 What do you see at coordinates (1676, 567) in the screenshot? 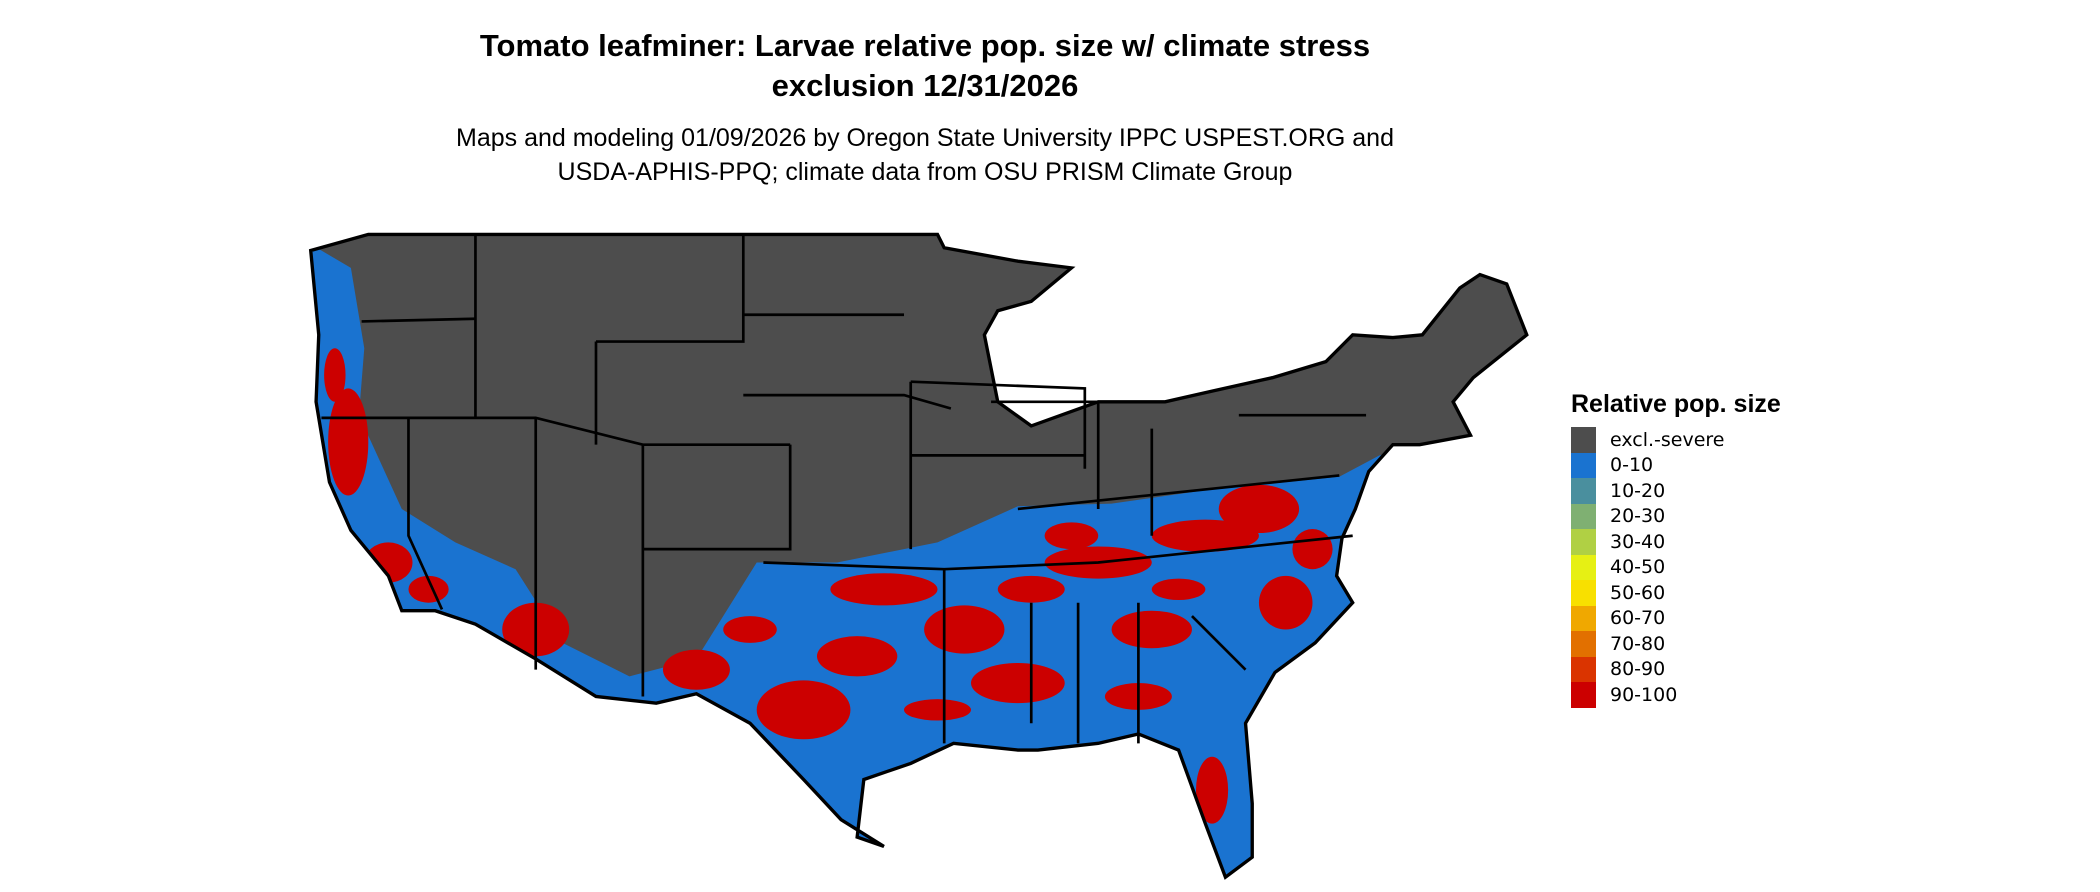
I see `legend-item: 40-50` at bounding box center [1676, 567].